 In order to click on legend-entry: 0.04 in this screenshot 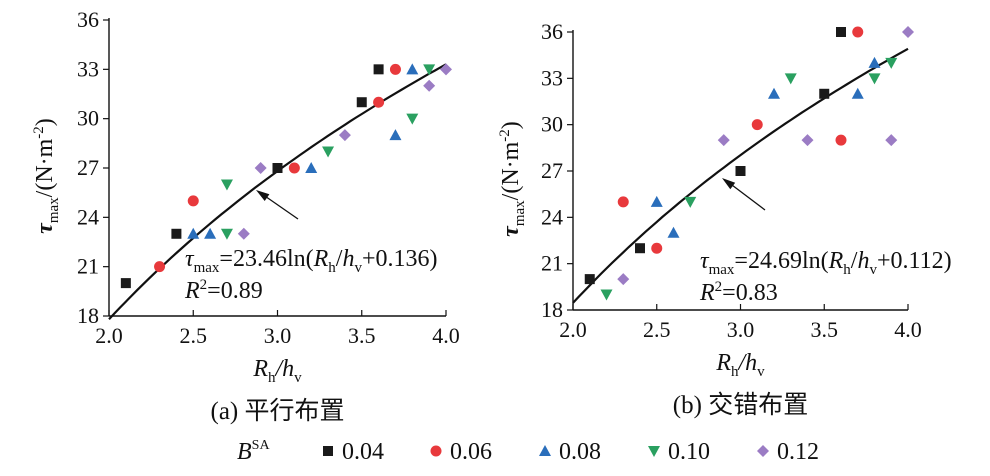, I will do `click(353, 452)`.